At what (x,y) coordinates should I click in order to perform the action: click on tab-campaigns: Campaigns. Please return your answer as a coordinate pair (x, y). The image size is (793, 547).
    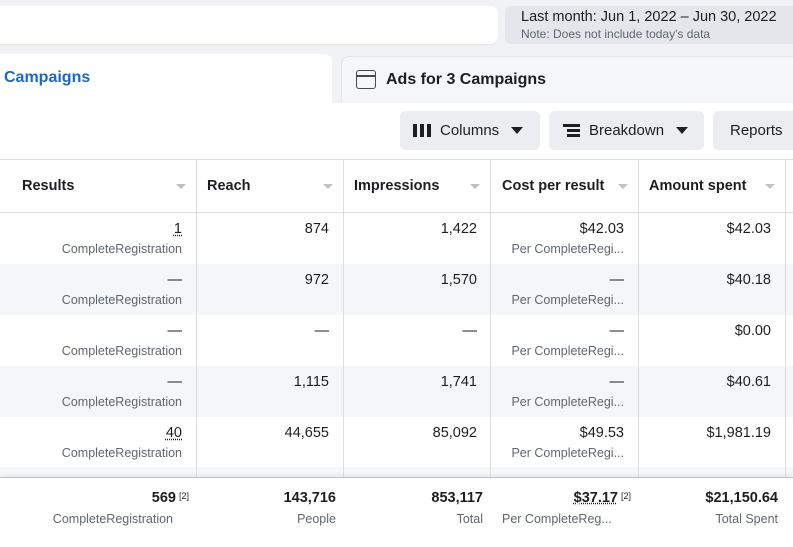
    Looking at the image, I should click on (166, 79).